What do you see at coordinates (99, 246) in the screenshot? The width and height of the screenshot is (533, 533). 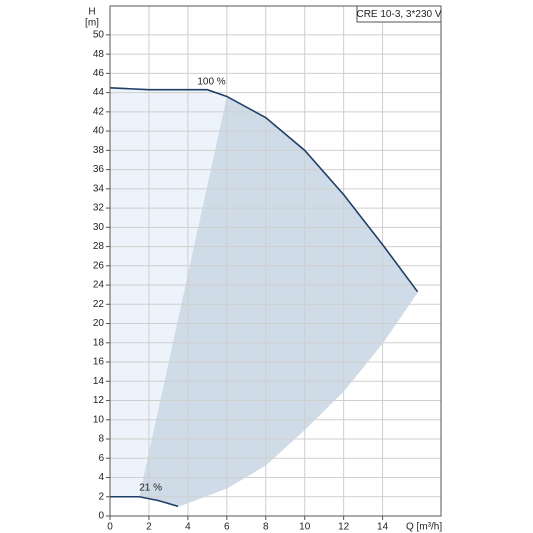 I see `y-tick-label: 28` at bounding box center [99, 246].